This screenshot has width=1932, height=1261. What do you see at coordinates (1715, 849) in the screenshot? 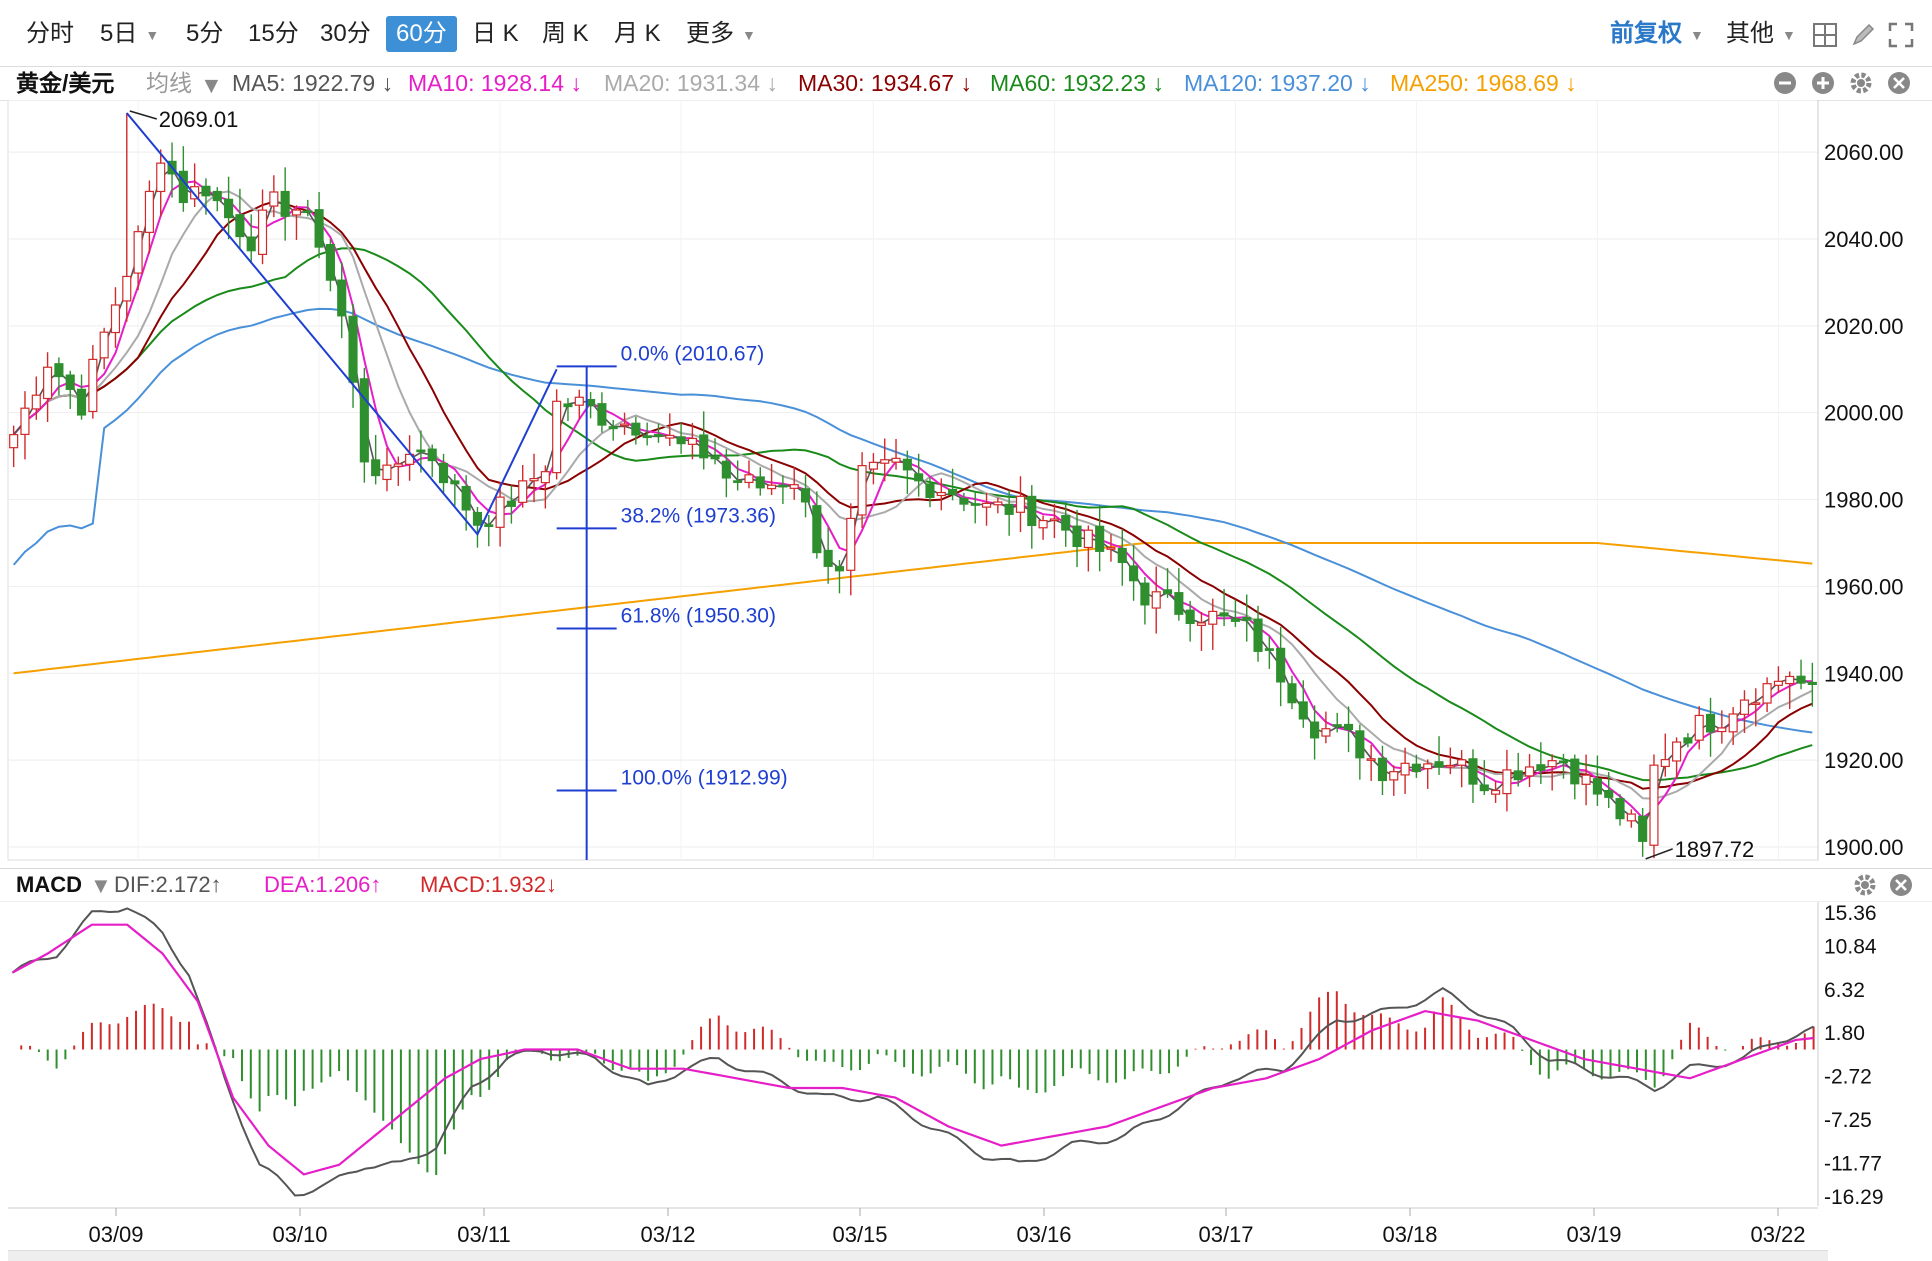
I see `svg-text: 1897.72` at bounding box center [1715, 849].